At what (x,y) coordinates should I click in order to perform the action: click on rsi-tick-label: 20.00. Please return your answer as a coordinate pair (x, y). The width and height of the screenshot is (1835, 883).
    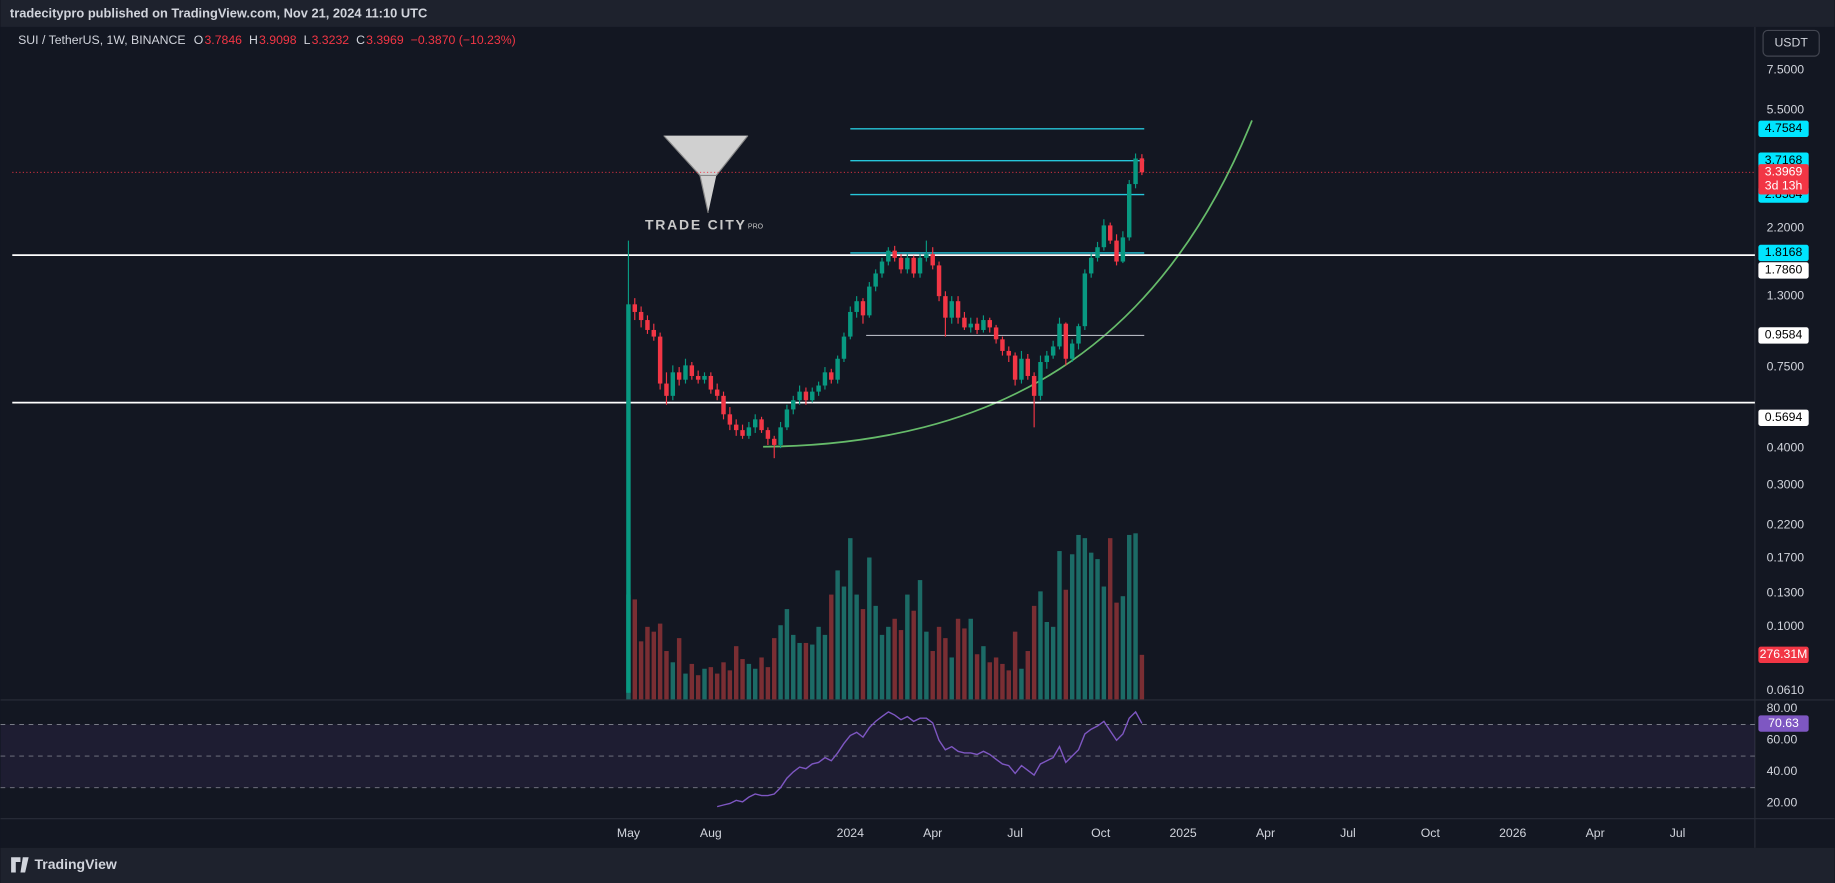
    Looking at the image, I should click on (1782, 803).